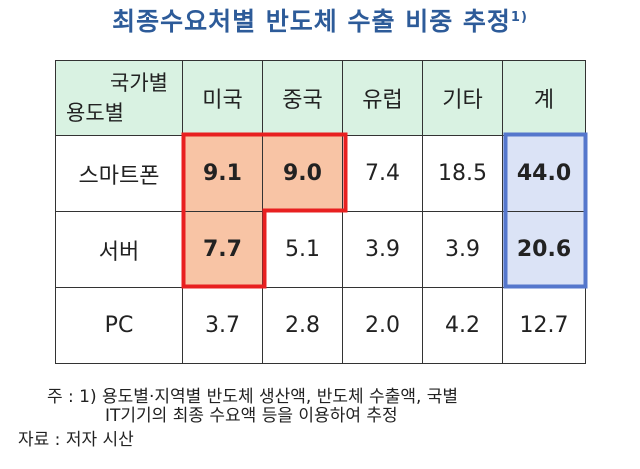 Image resolution: width=640 pixels, height=469 pixels. What do you see at coordinates (462, 173) in the screenshot?
I see `cell-smartphone-other: 18.5` at bounding box center [462, 173].